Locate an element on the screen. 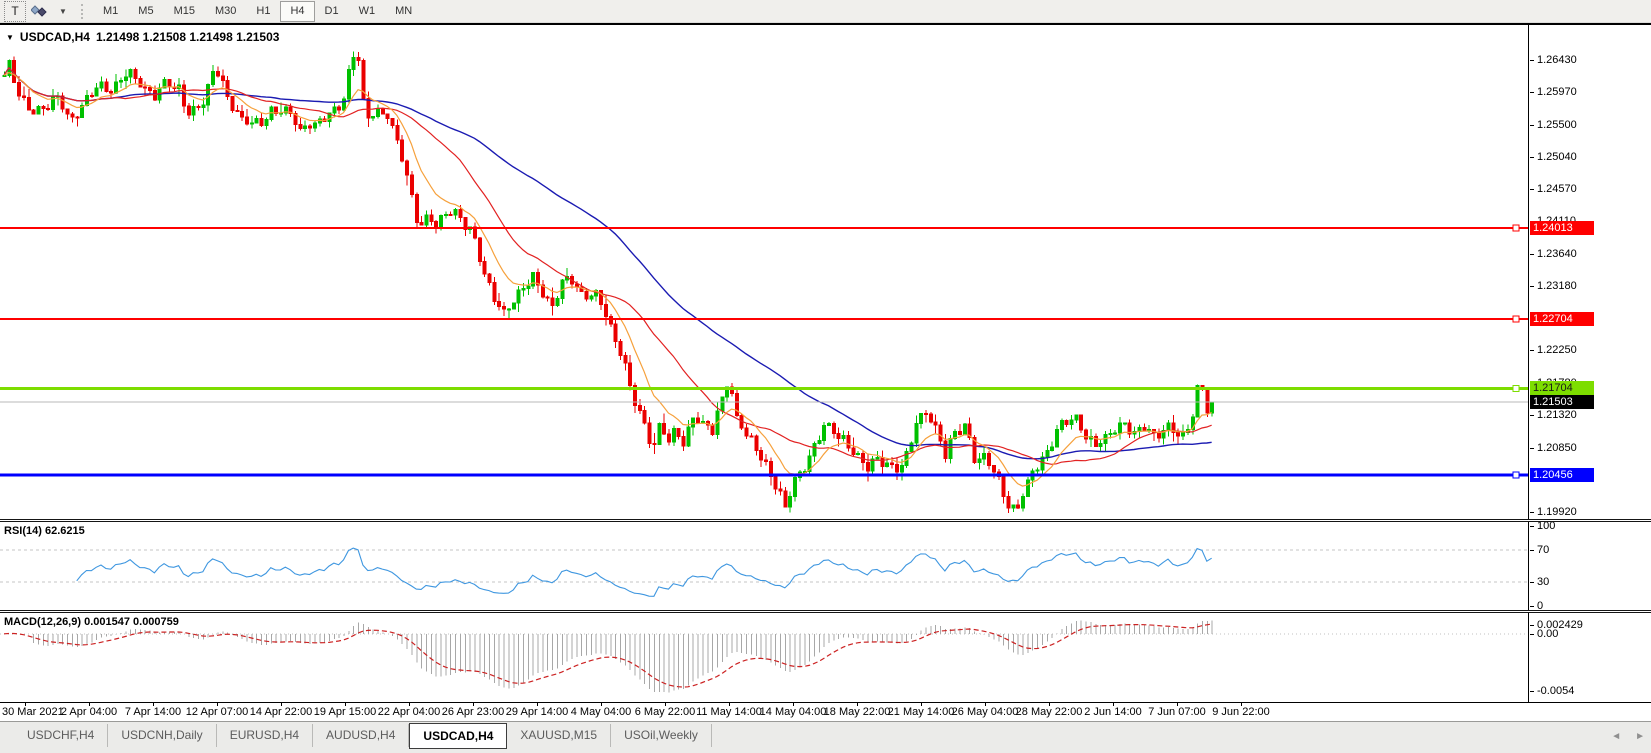 This screenshot has width=1651, height=753. time-axis-label: 6 May 22:00 is located at coordinates (665, 712).